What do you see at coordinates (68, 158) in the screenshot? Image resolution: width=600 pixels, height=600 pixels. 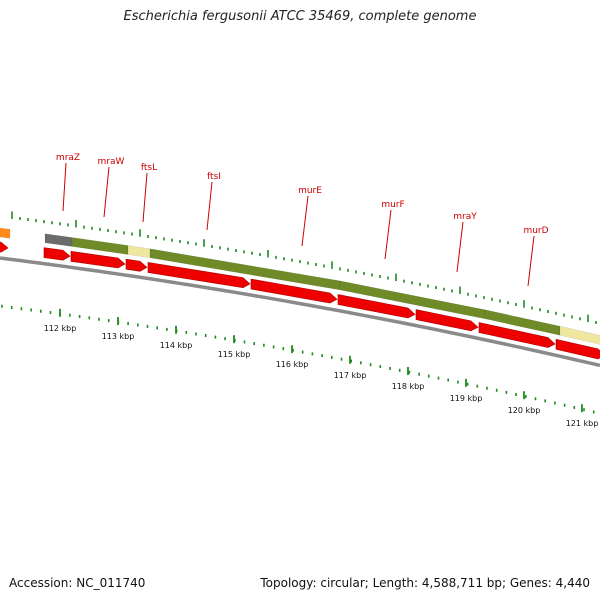 I see `gene-label-mraZ: mraZ` at bounding box center [68, 158].